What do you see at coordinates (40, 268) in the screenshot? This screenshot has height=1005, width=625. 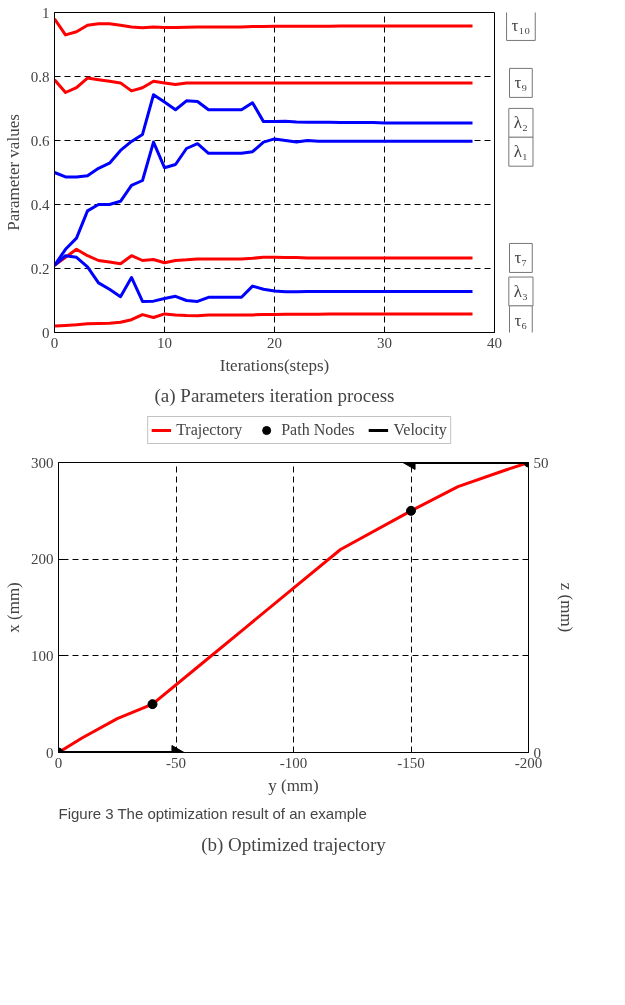 I see `y-tick-label: 0.2` at bounding box center [40, 268].